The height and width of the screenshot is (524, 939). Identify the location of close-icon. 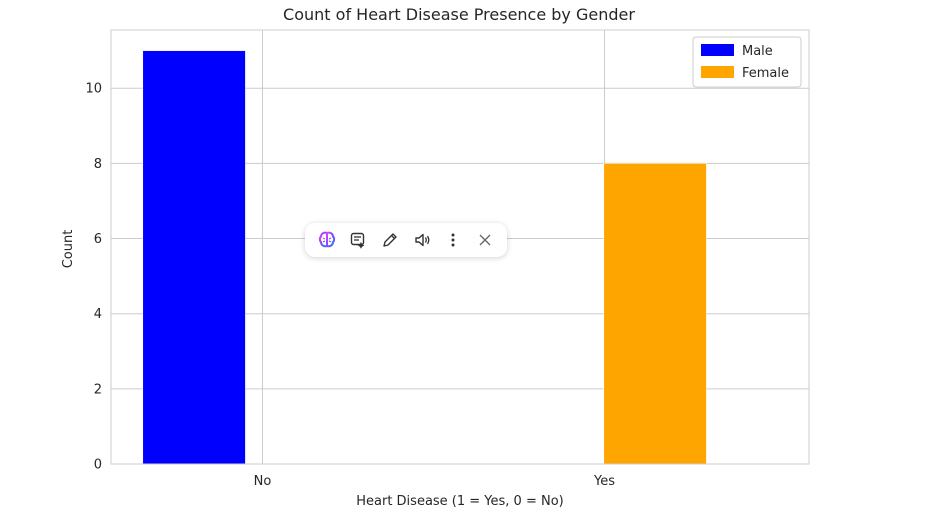
(485, 240).